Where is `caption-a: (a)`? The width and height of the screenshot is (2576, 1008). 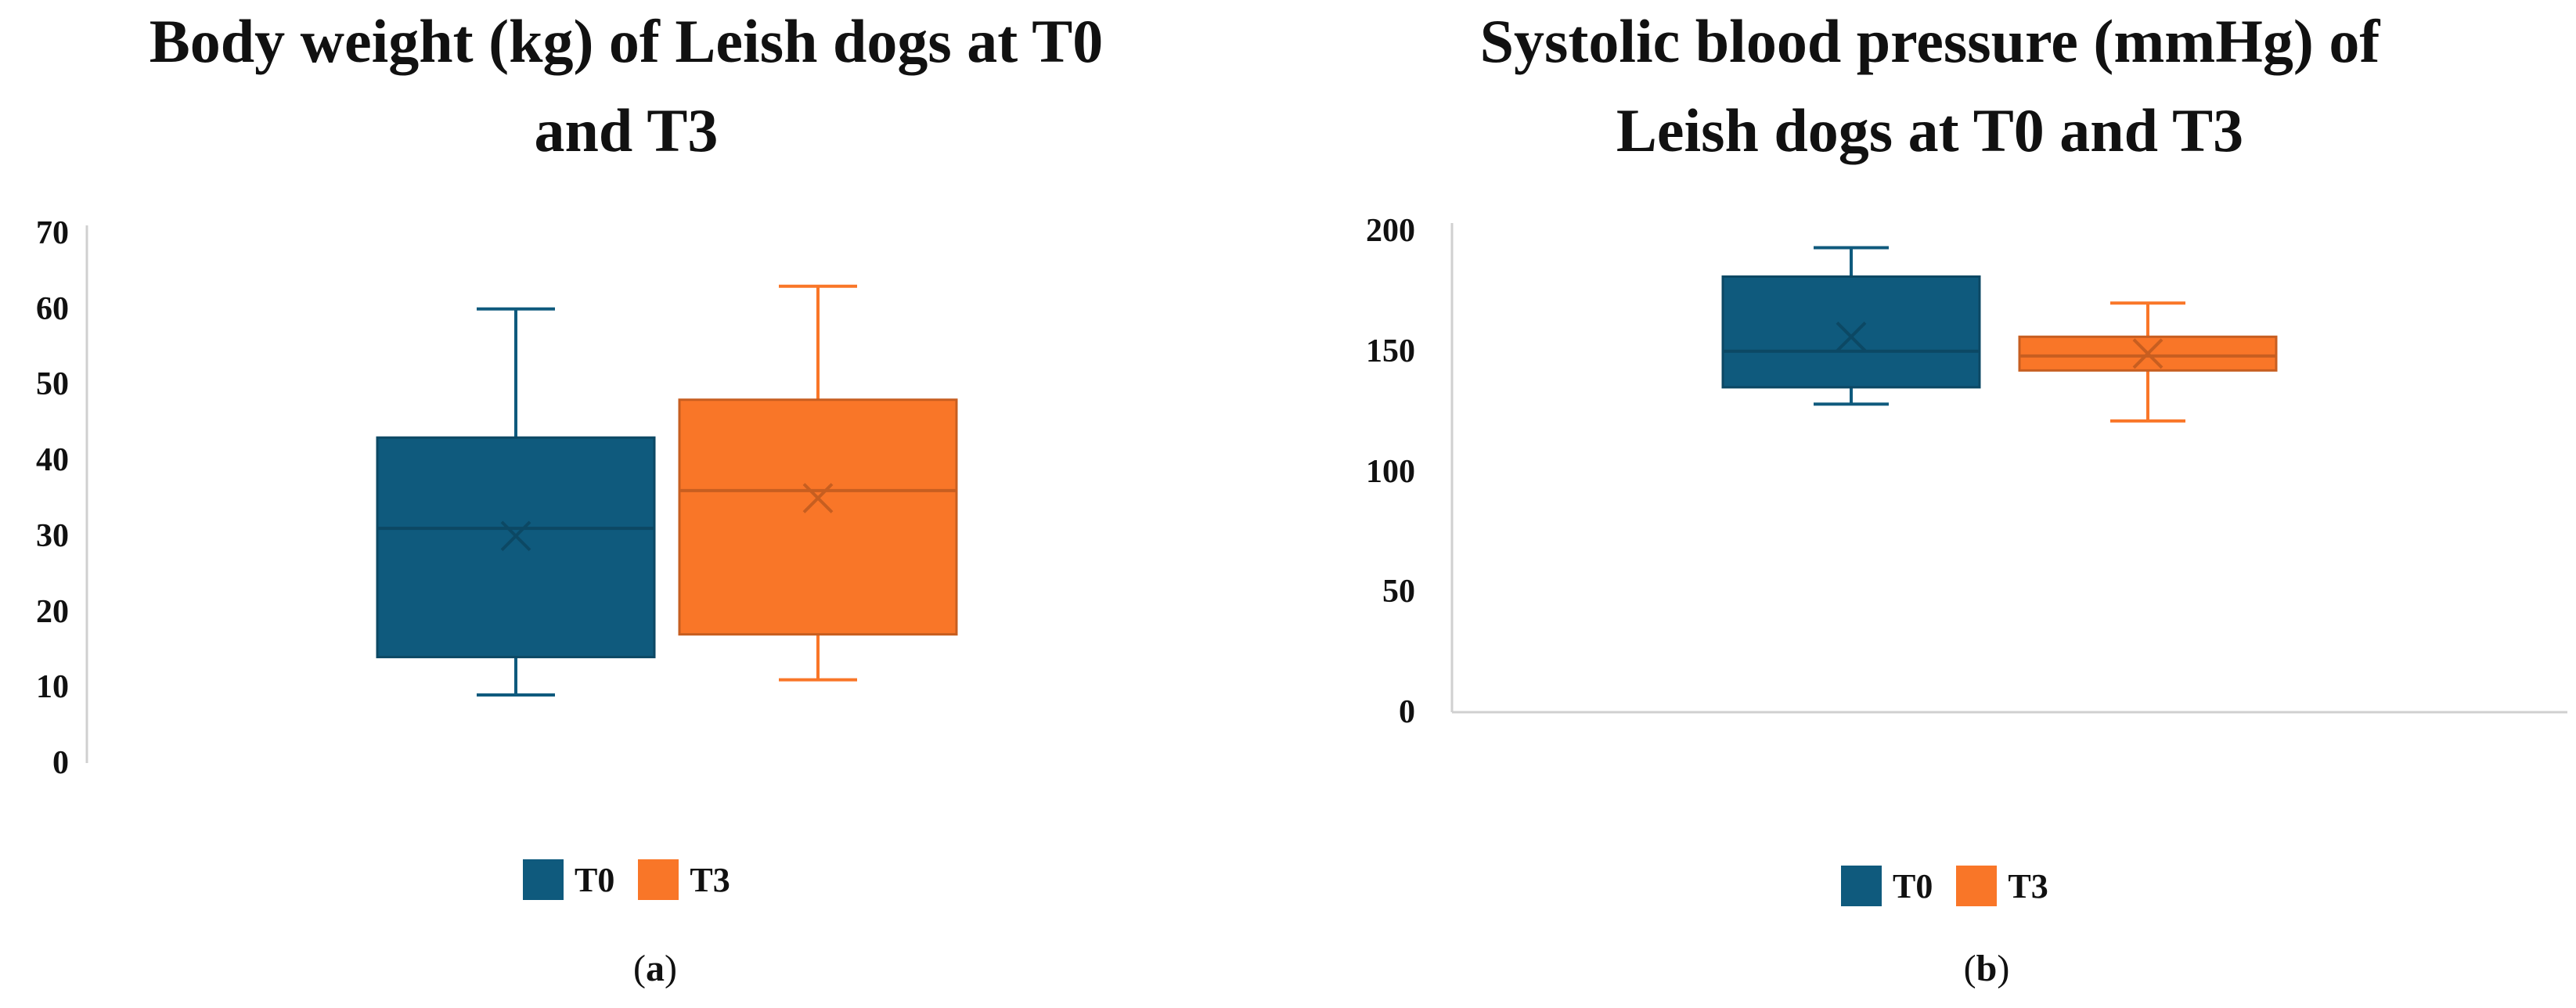
caption-a: (a) is located at coordinates (655, 968).